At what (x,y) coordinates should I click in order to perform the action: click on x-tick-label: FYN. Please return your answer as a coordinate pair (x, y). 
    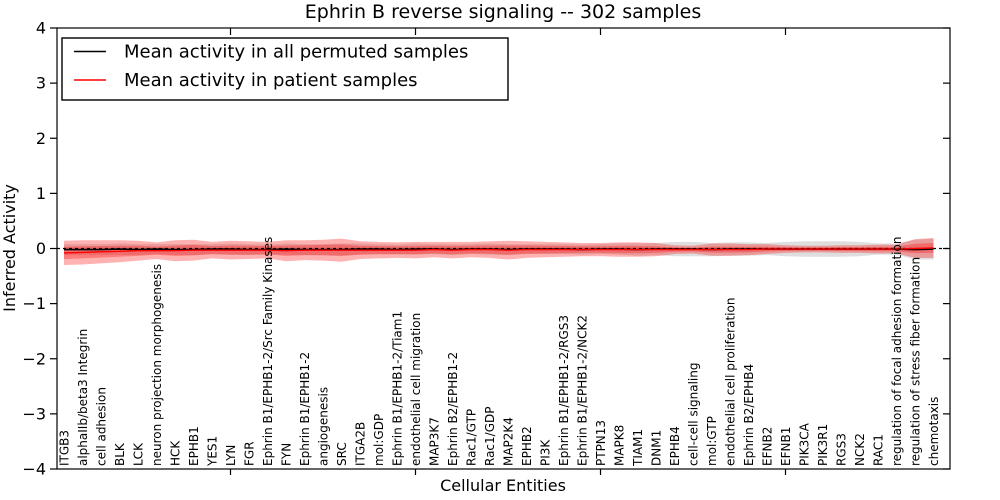
    Looking at the image, I should click on (287, 454).